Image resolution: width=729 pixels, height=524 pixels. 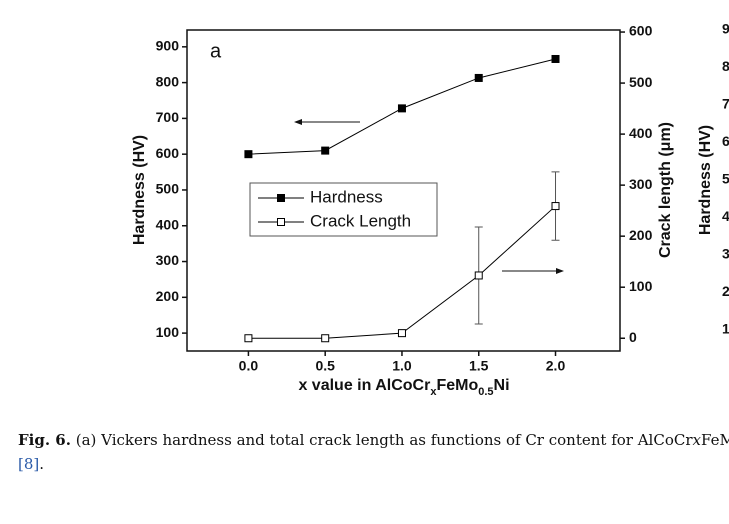 What do you see at coordinates (641, 286) in the screenshot?
I see `y2-tick-label: 100` at bounding box center [641, 286].